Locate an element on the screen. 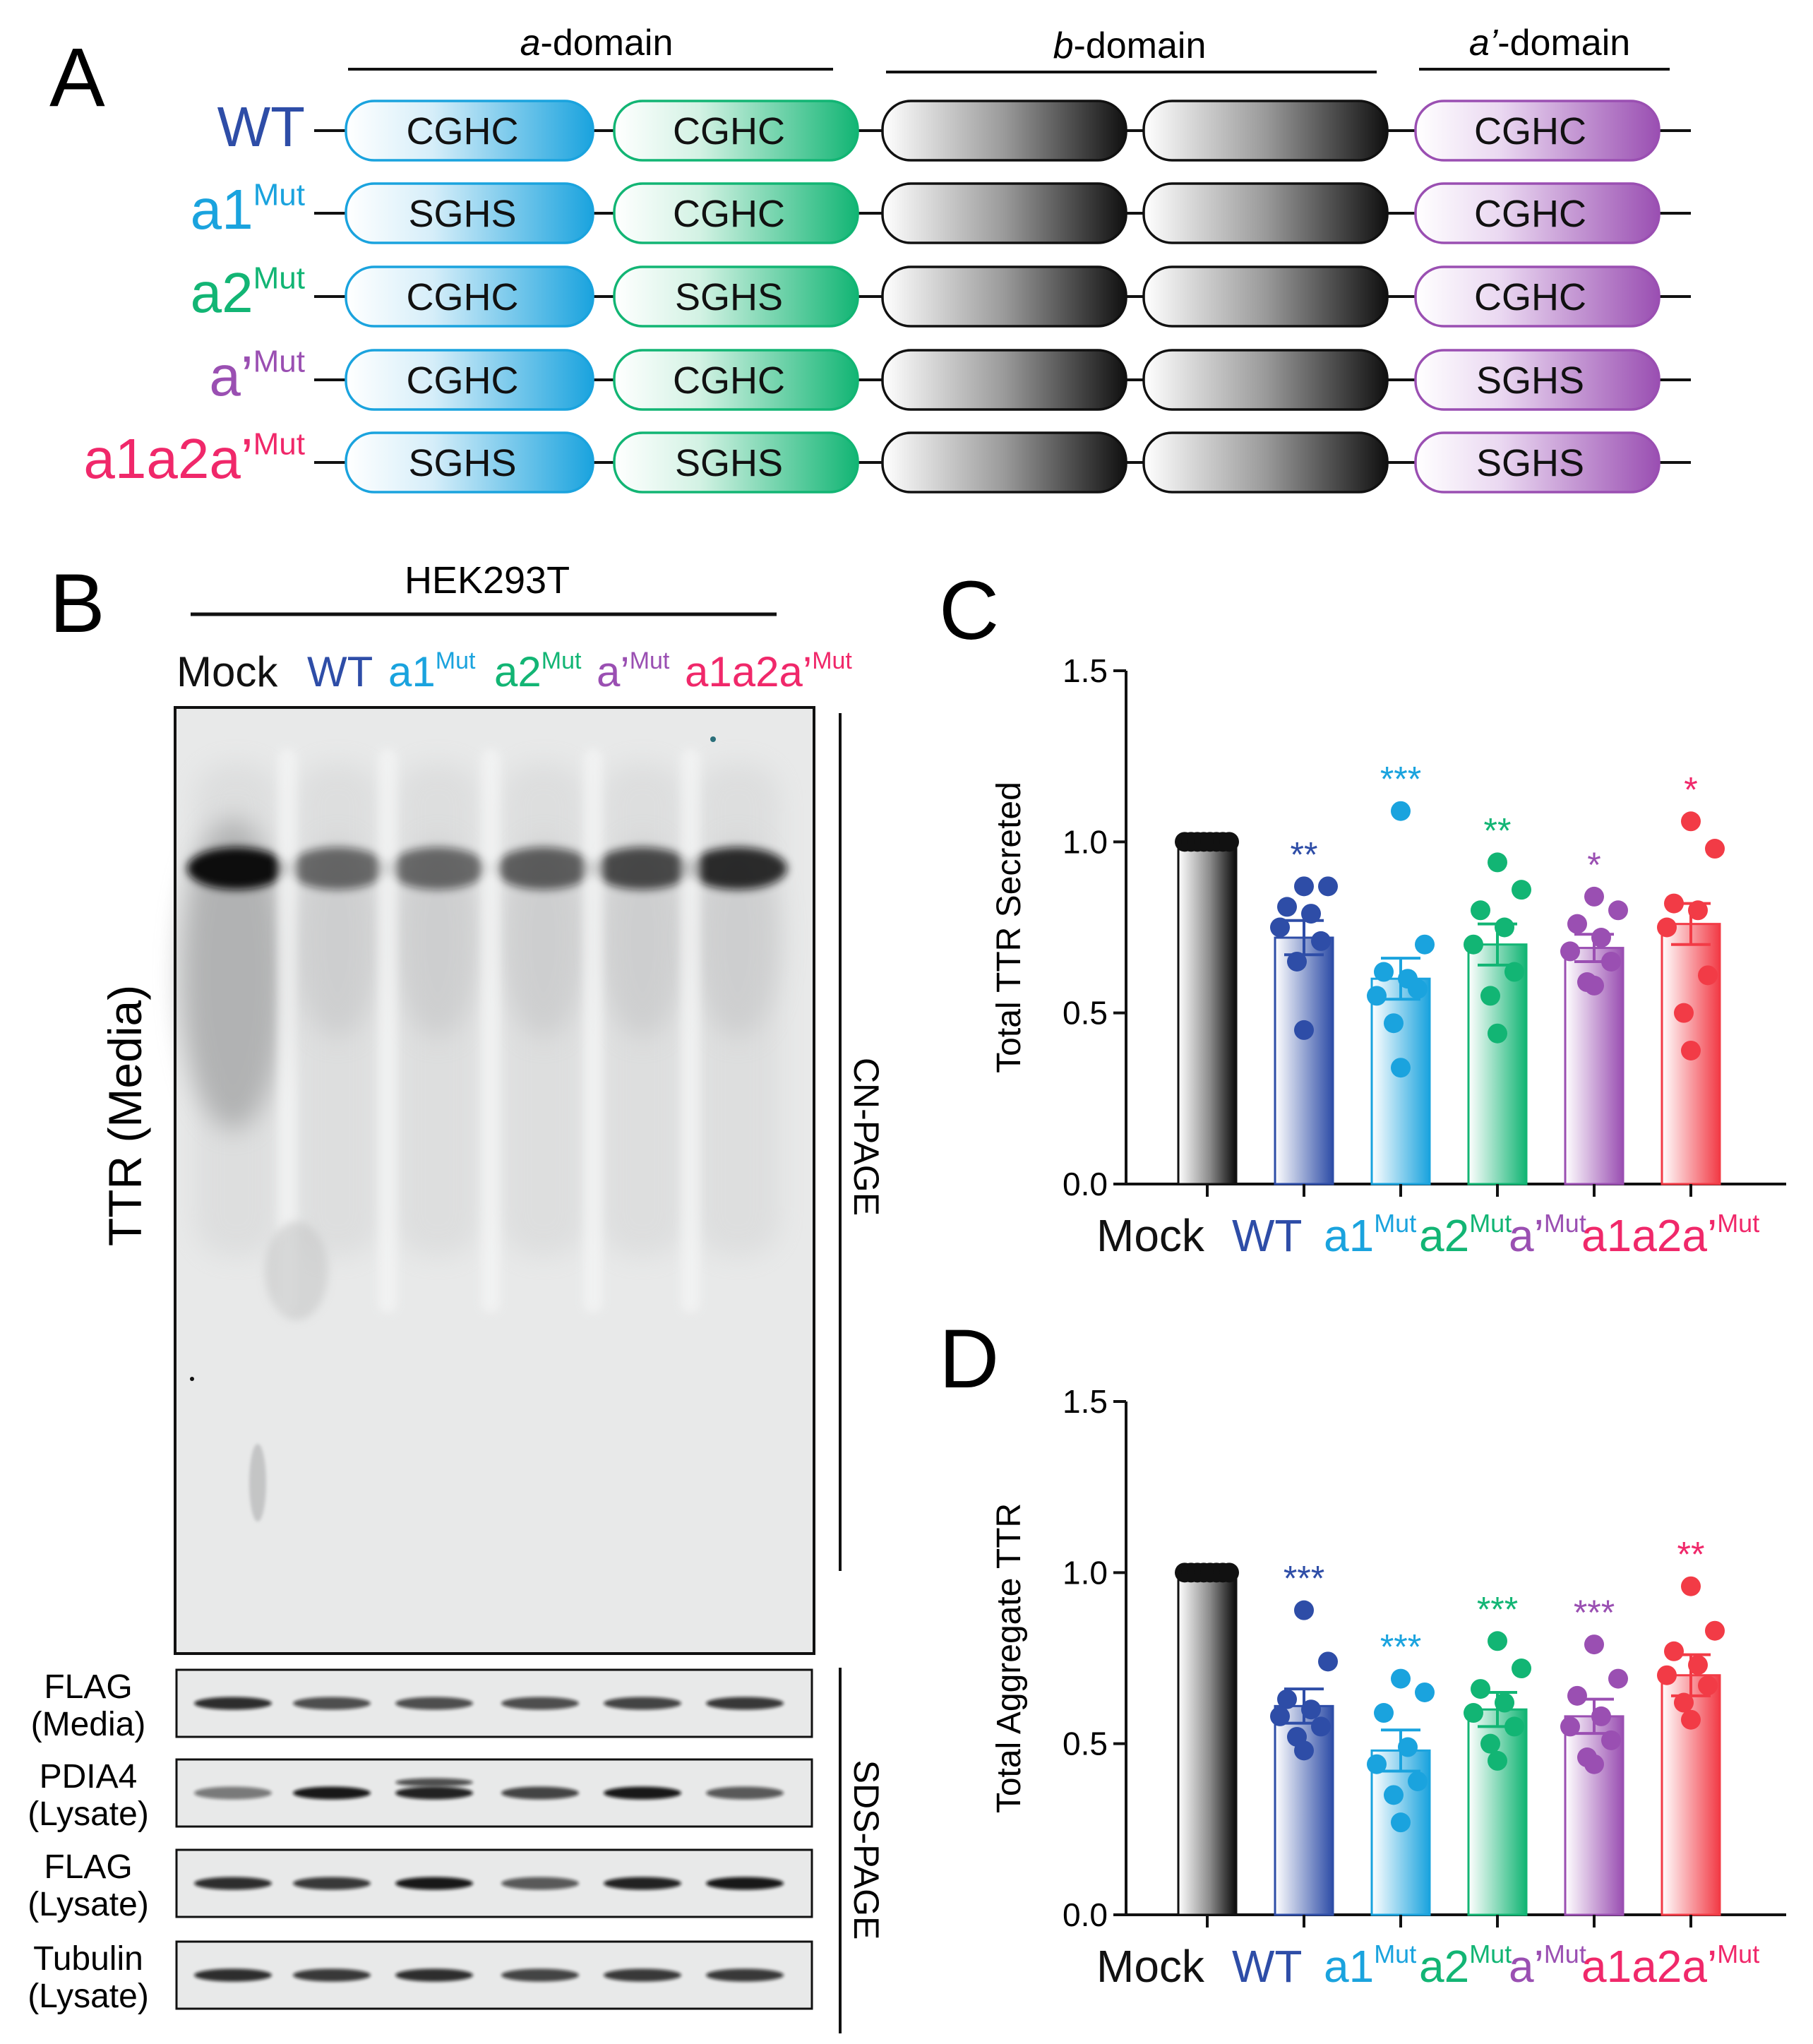 This screenshot has width=1813, height=2044. lane-label: WT is located at coordinates (340, 671).